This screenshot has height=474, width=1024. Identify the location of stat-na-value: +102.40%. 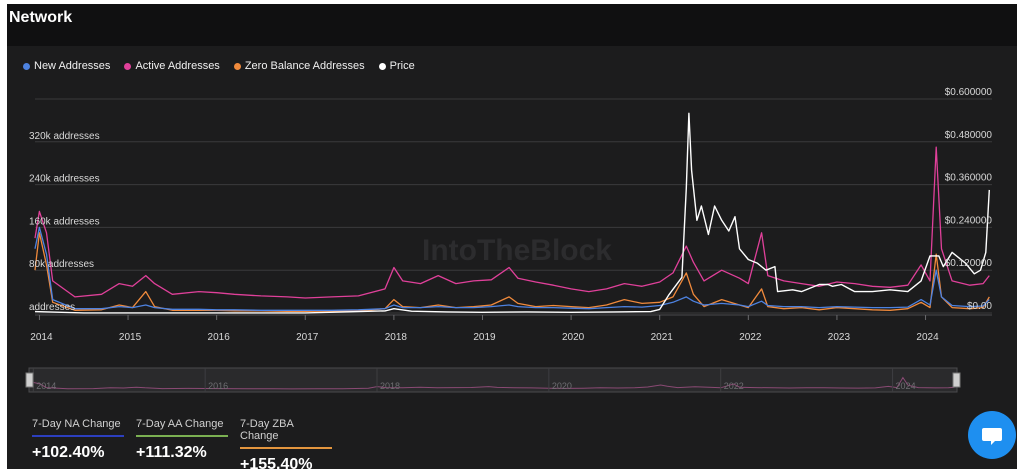
(68, 452).